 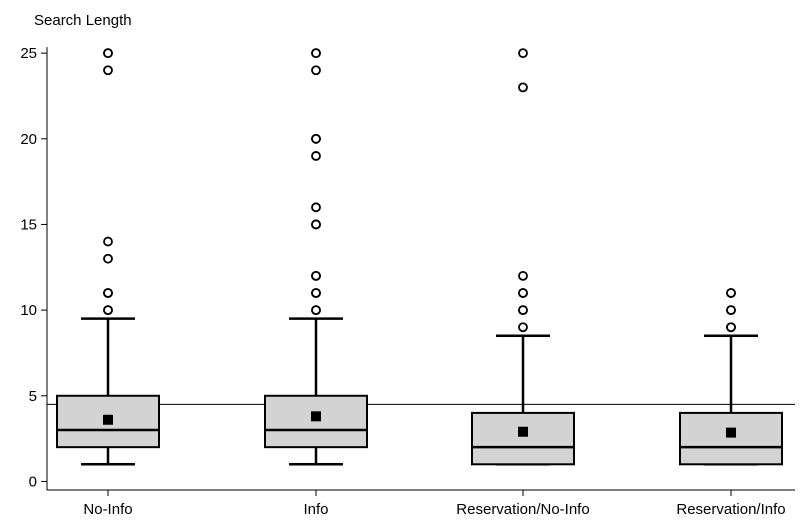 I want to click on x-tick-label: No-Info, so click(x=107, y=509).